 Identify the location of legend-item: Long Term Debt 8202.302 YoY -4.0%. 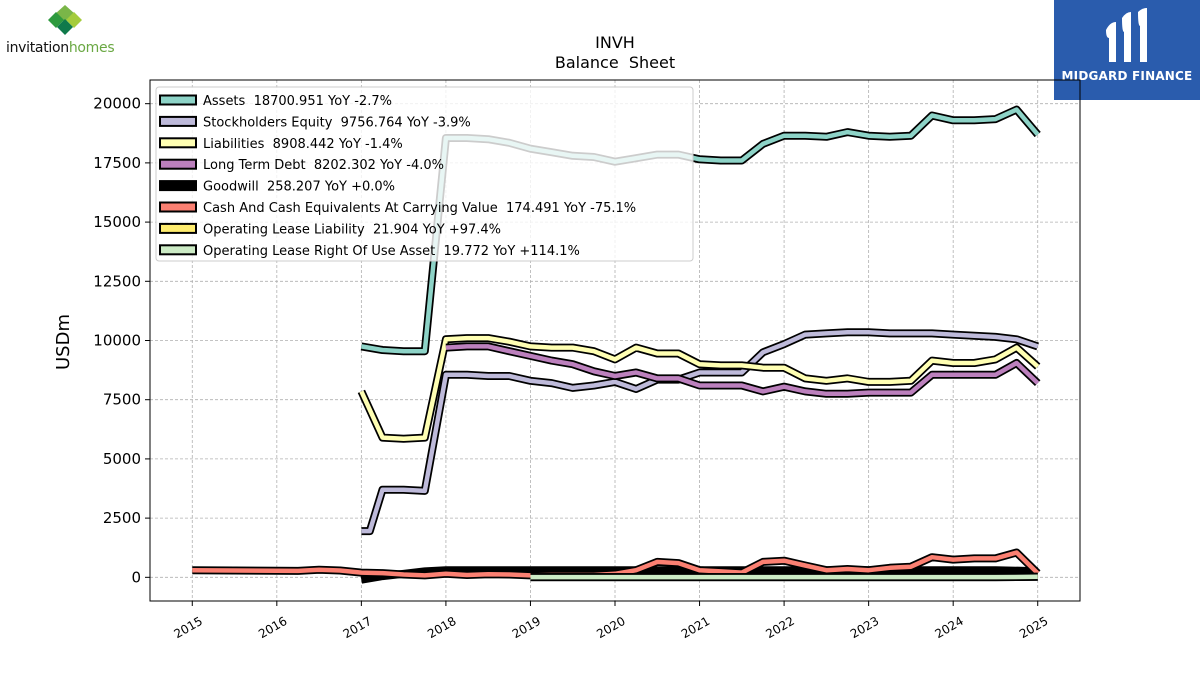
(301, 165).